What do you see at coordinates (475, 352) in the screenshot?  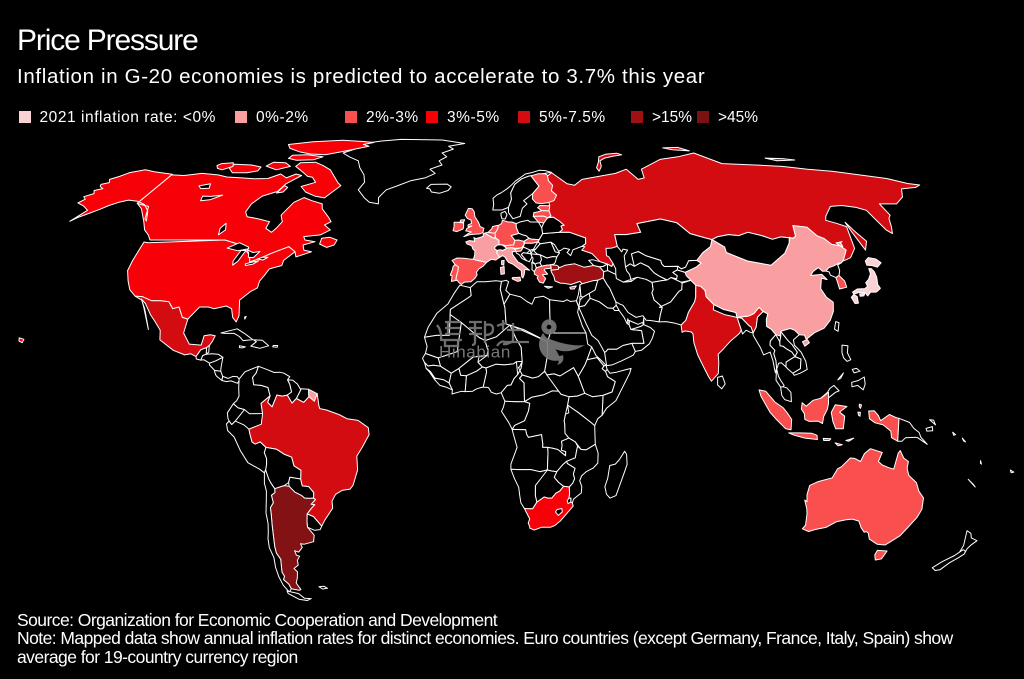 I see `svg-text: Hinabian` at bounding box center [475, 352].